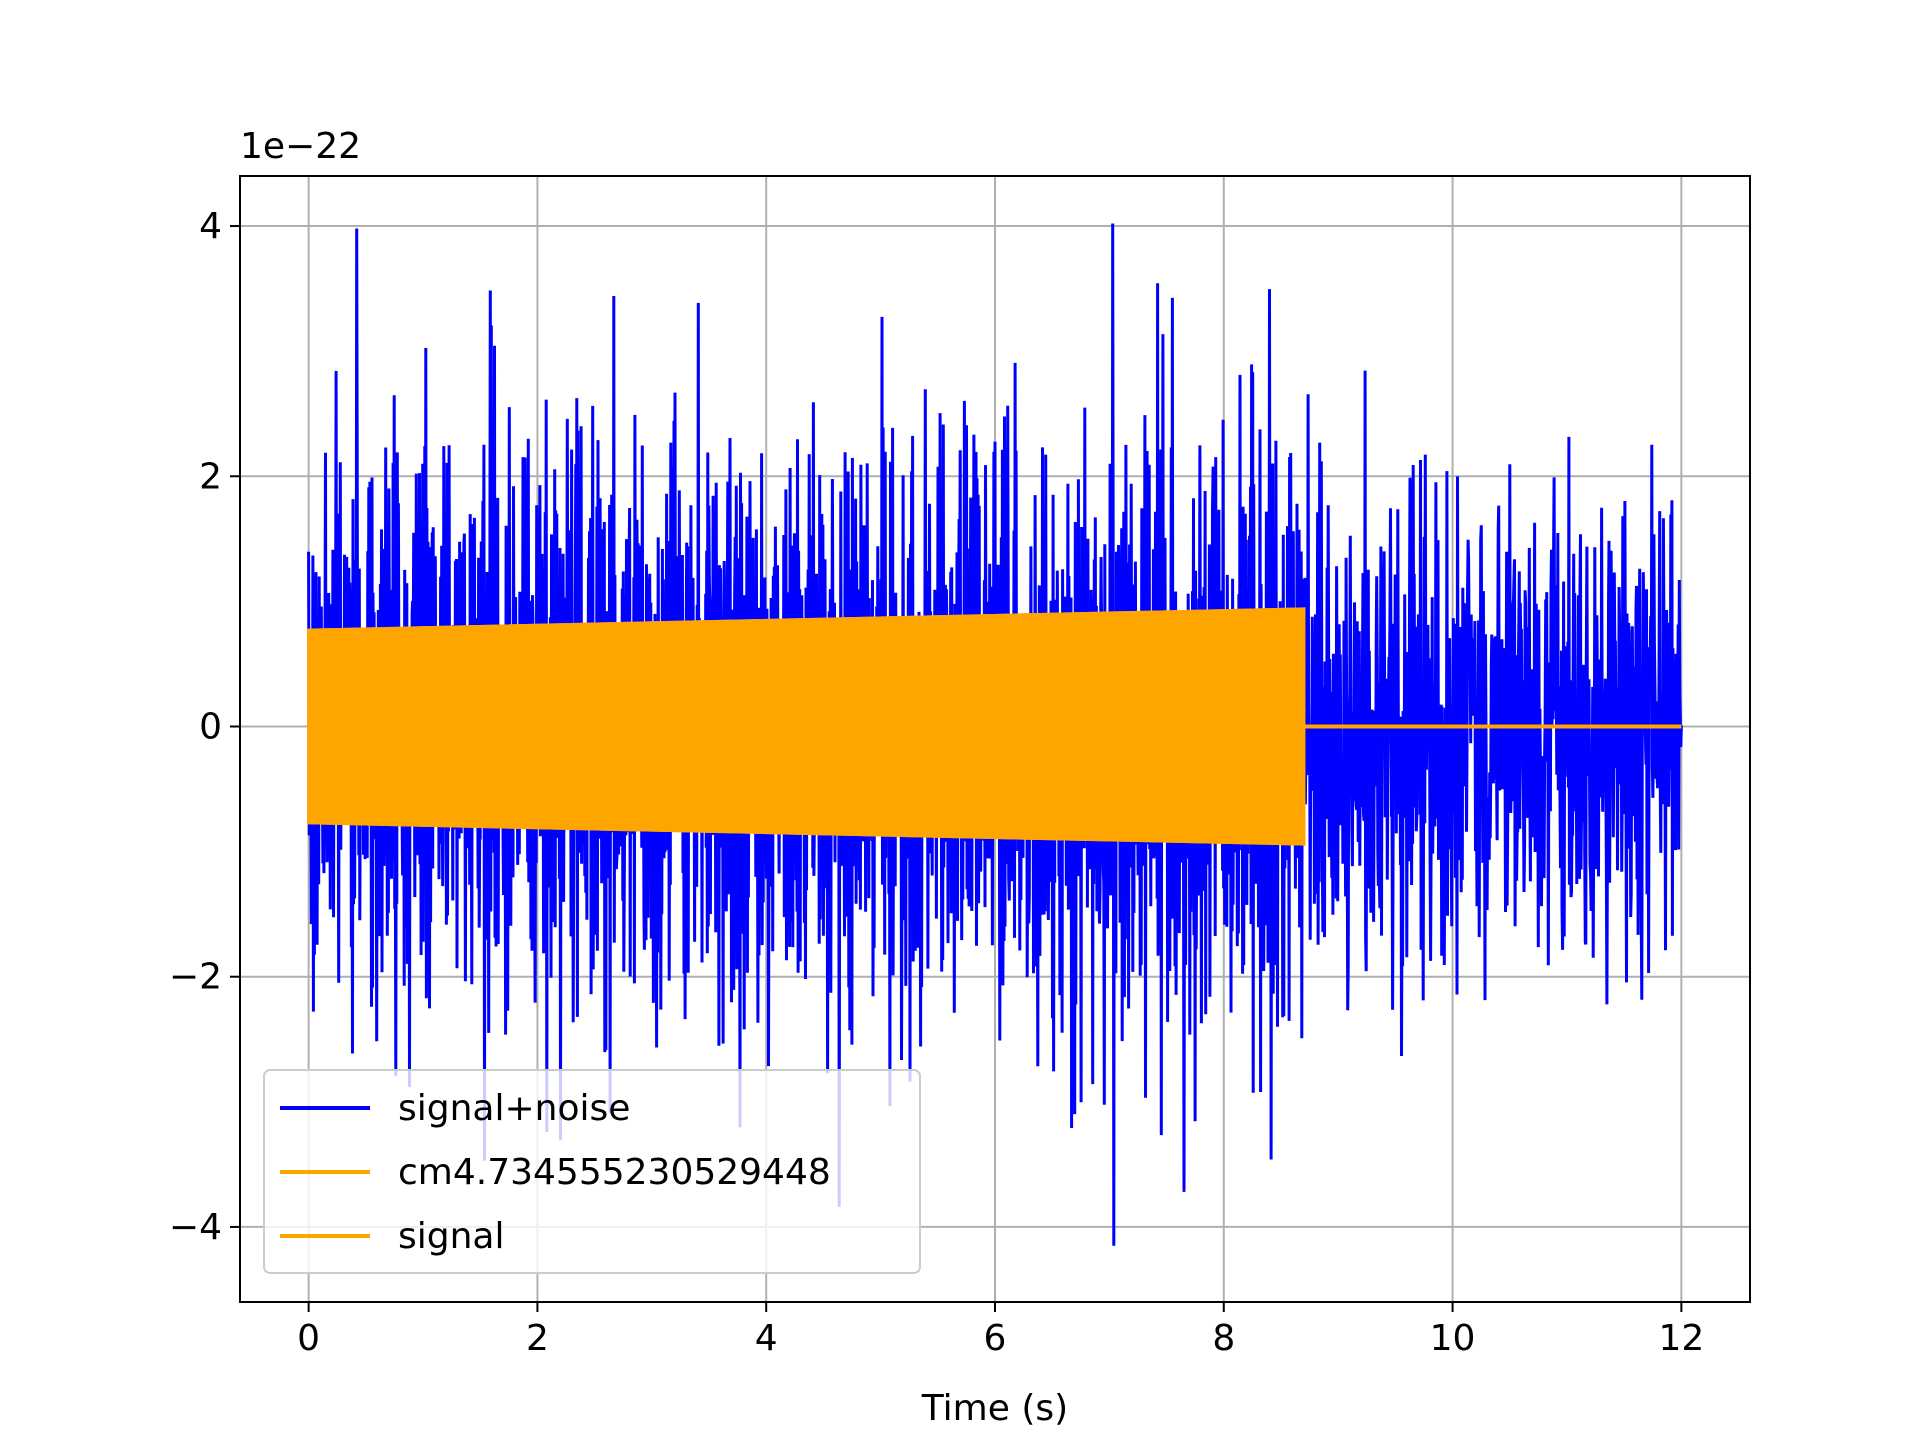  What do you see at coordinates (1453, 1338) in the screenshot?
I see `x-tick-label: 10` at bounding box center [1453, 1338].